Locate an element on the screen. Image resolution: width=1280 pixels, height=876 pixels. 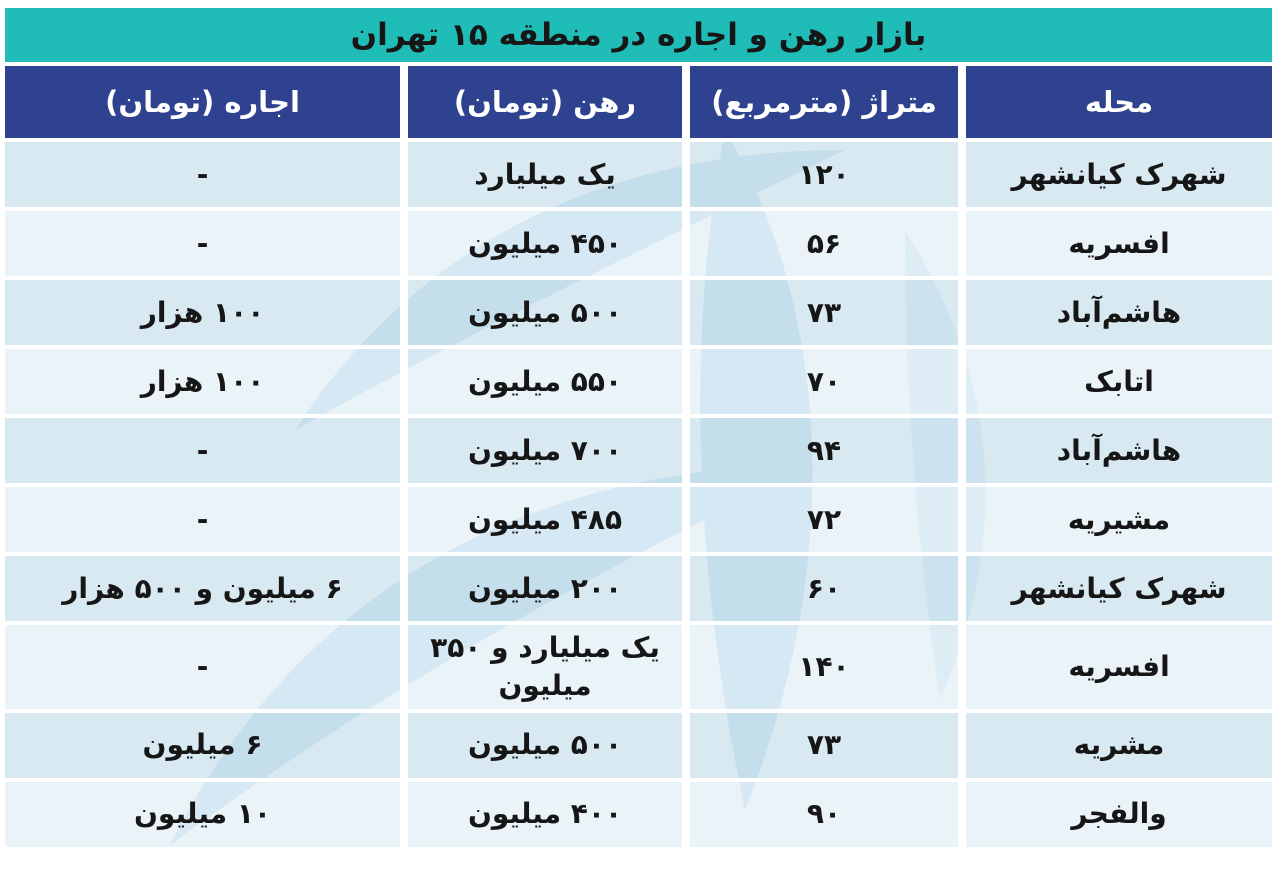
cell-rent: ۱۰ میلیون is located at coordinates (202, 814).